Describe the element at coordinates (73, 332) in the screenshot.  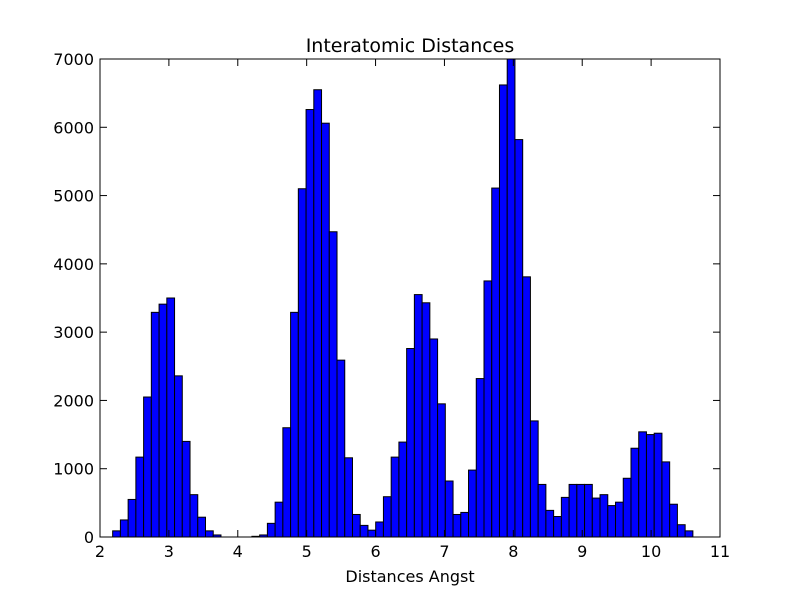
I see `y-tick-label: 3000` at that location.